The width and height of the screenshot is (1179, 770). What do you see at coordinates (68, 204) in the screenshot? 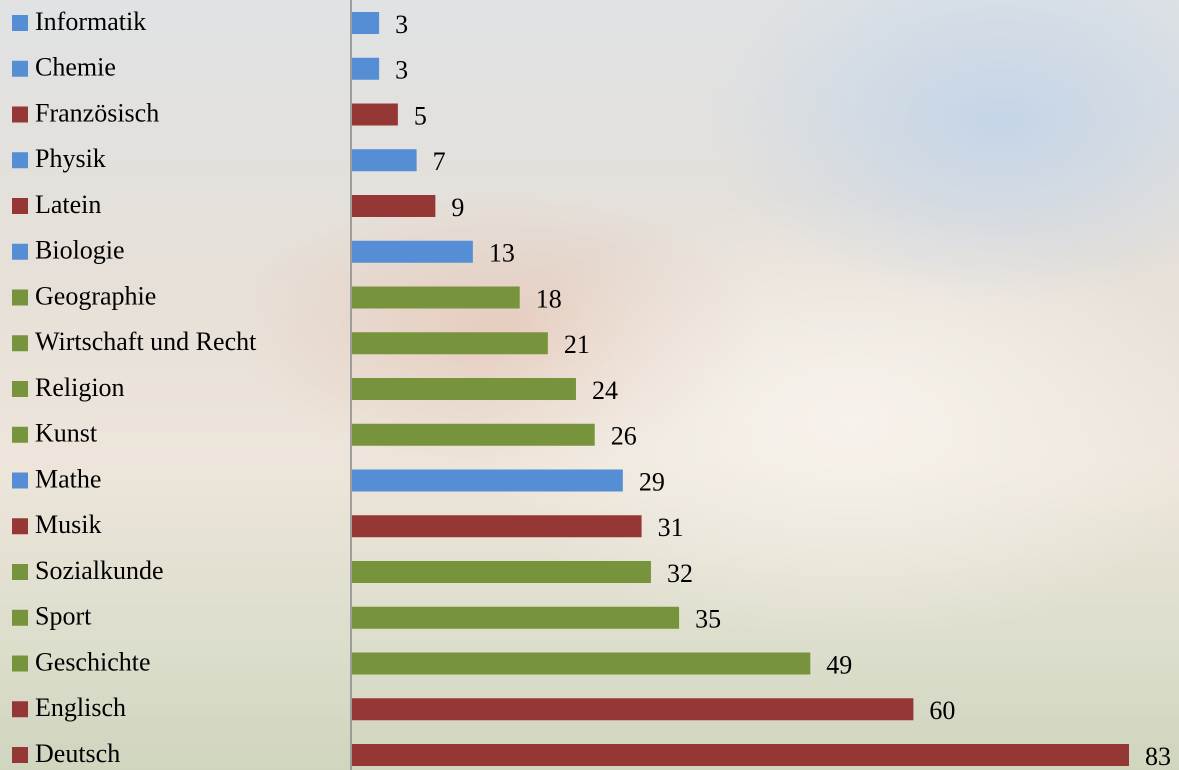
I see `category-label: Latein` at bounding box center [68, 204].